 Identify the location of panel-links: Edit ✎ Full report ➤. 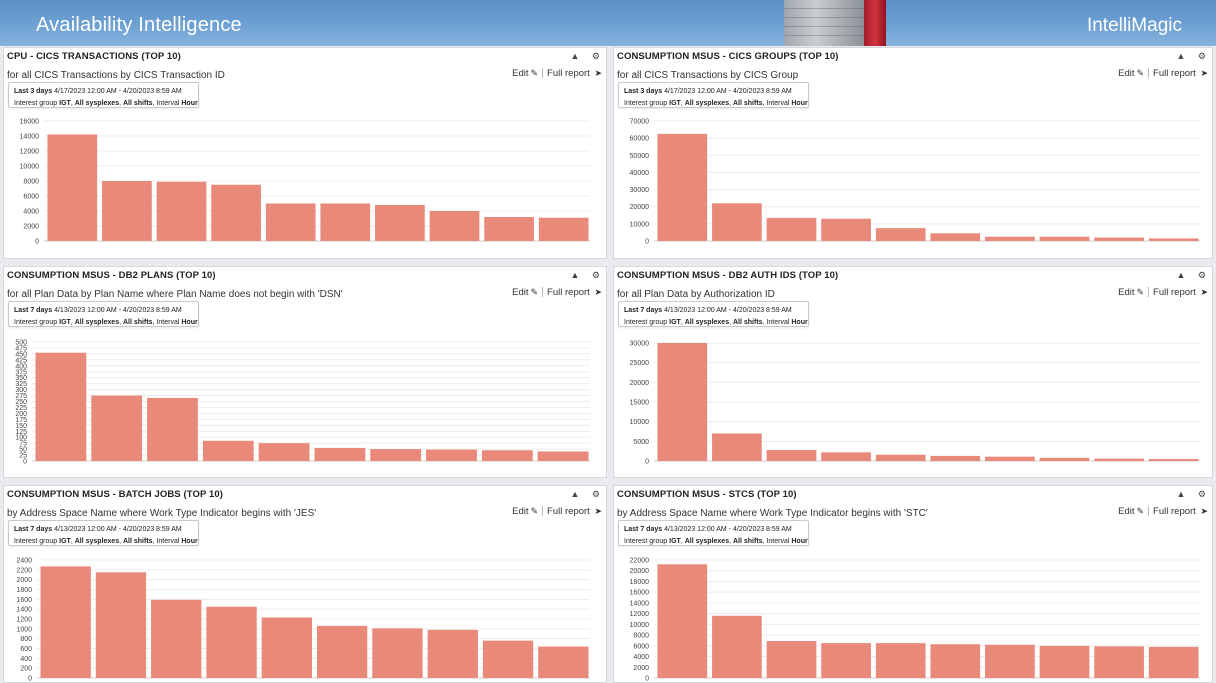
(1163, 511).